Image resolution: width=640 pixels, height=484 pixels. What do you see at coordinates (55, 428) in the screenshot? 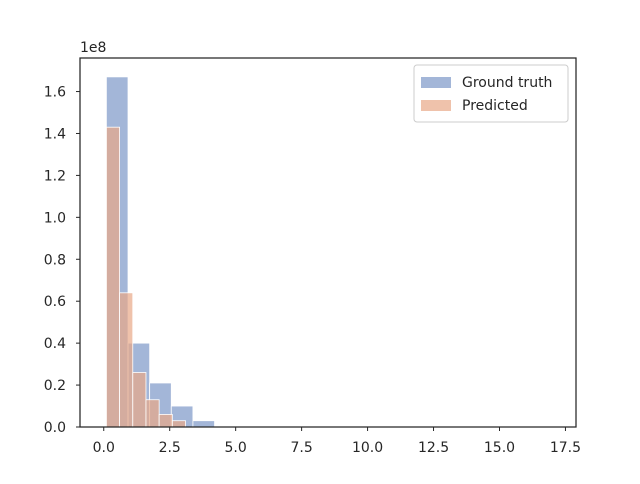
I see `y-tick-label: 0.0` at bounding box center [55, 428].